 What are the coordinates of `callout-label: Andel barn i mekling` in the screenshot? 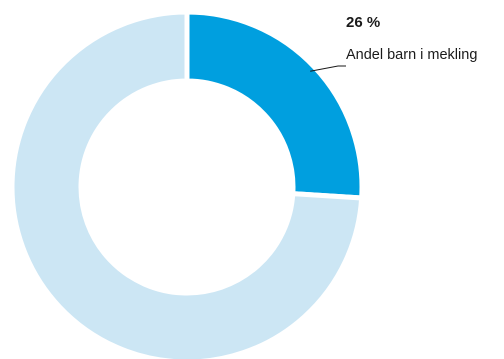 It's located at (411, 55).